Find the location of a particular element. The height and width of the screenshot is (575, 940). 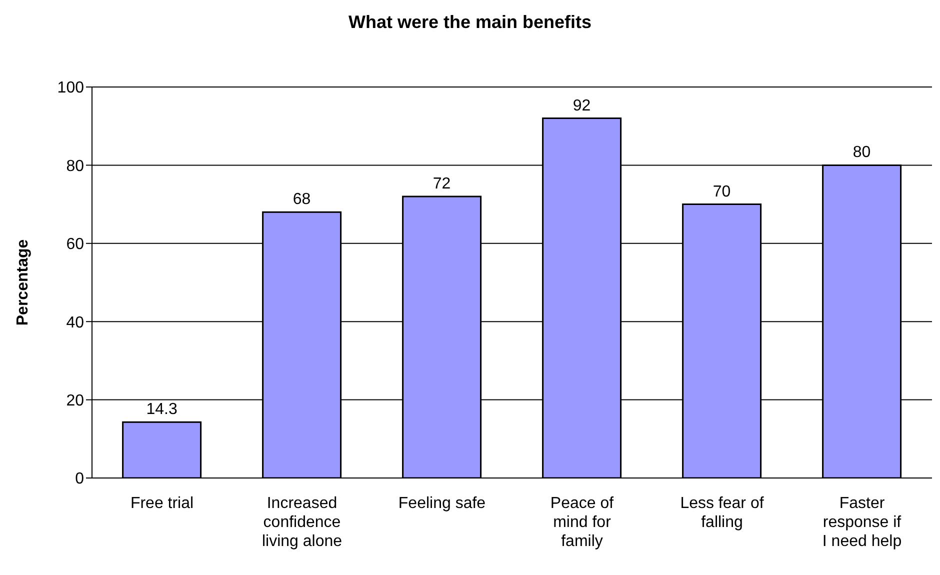

x-tick-label: Free trial is located at coordinates (162, 503).